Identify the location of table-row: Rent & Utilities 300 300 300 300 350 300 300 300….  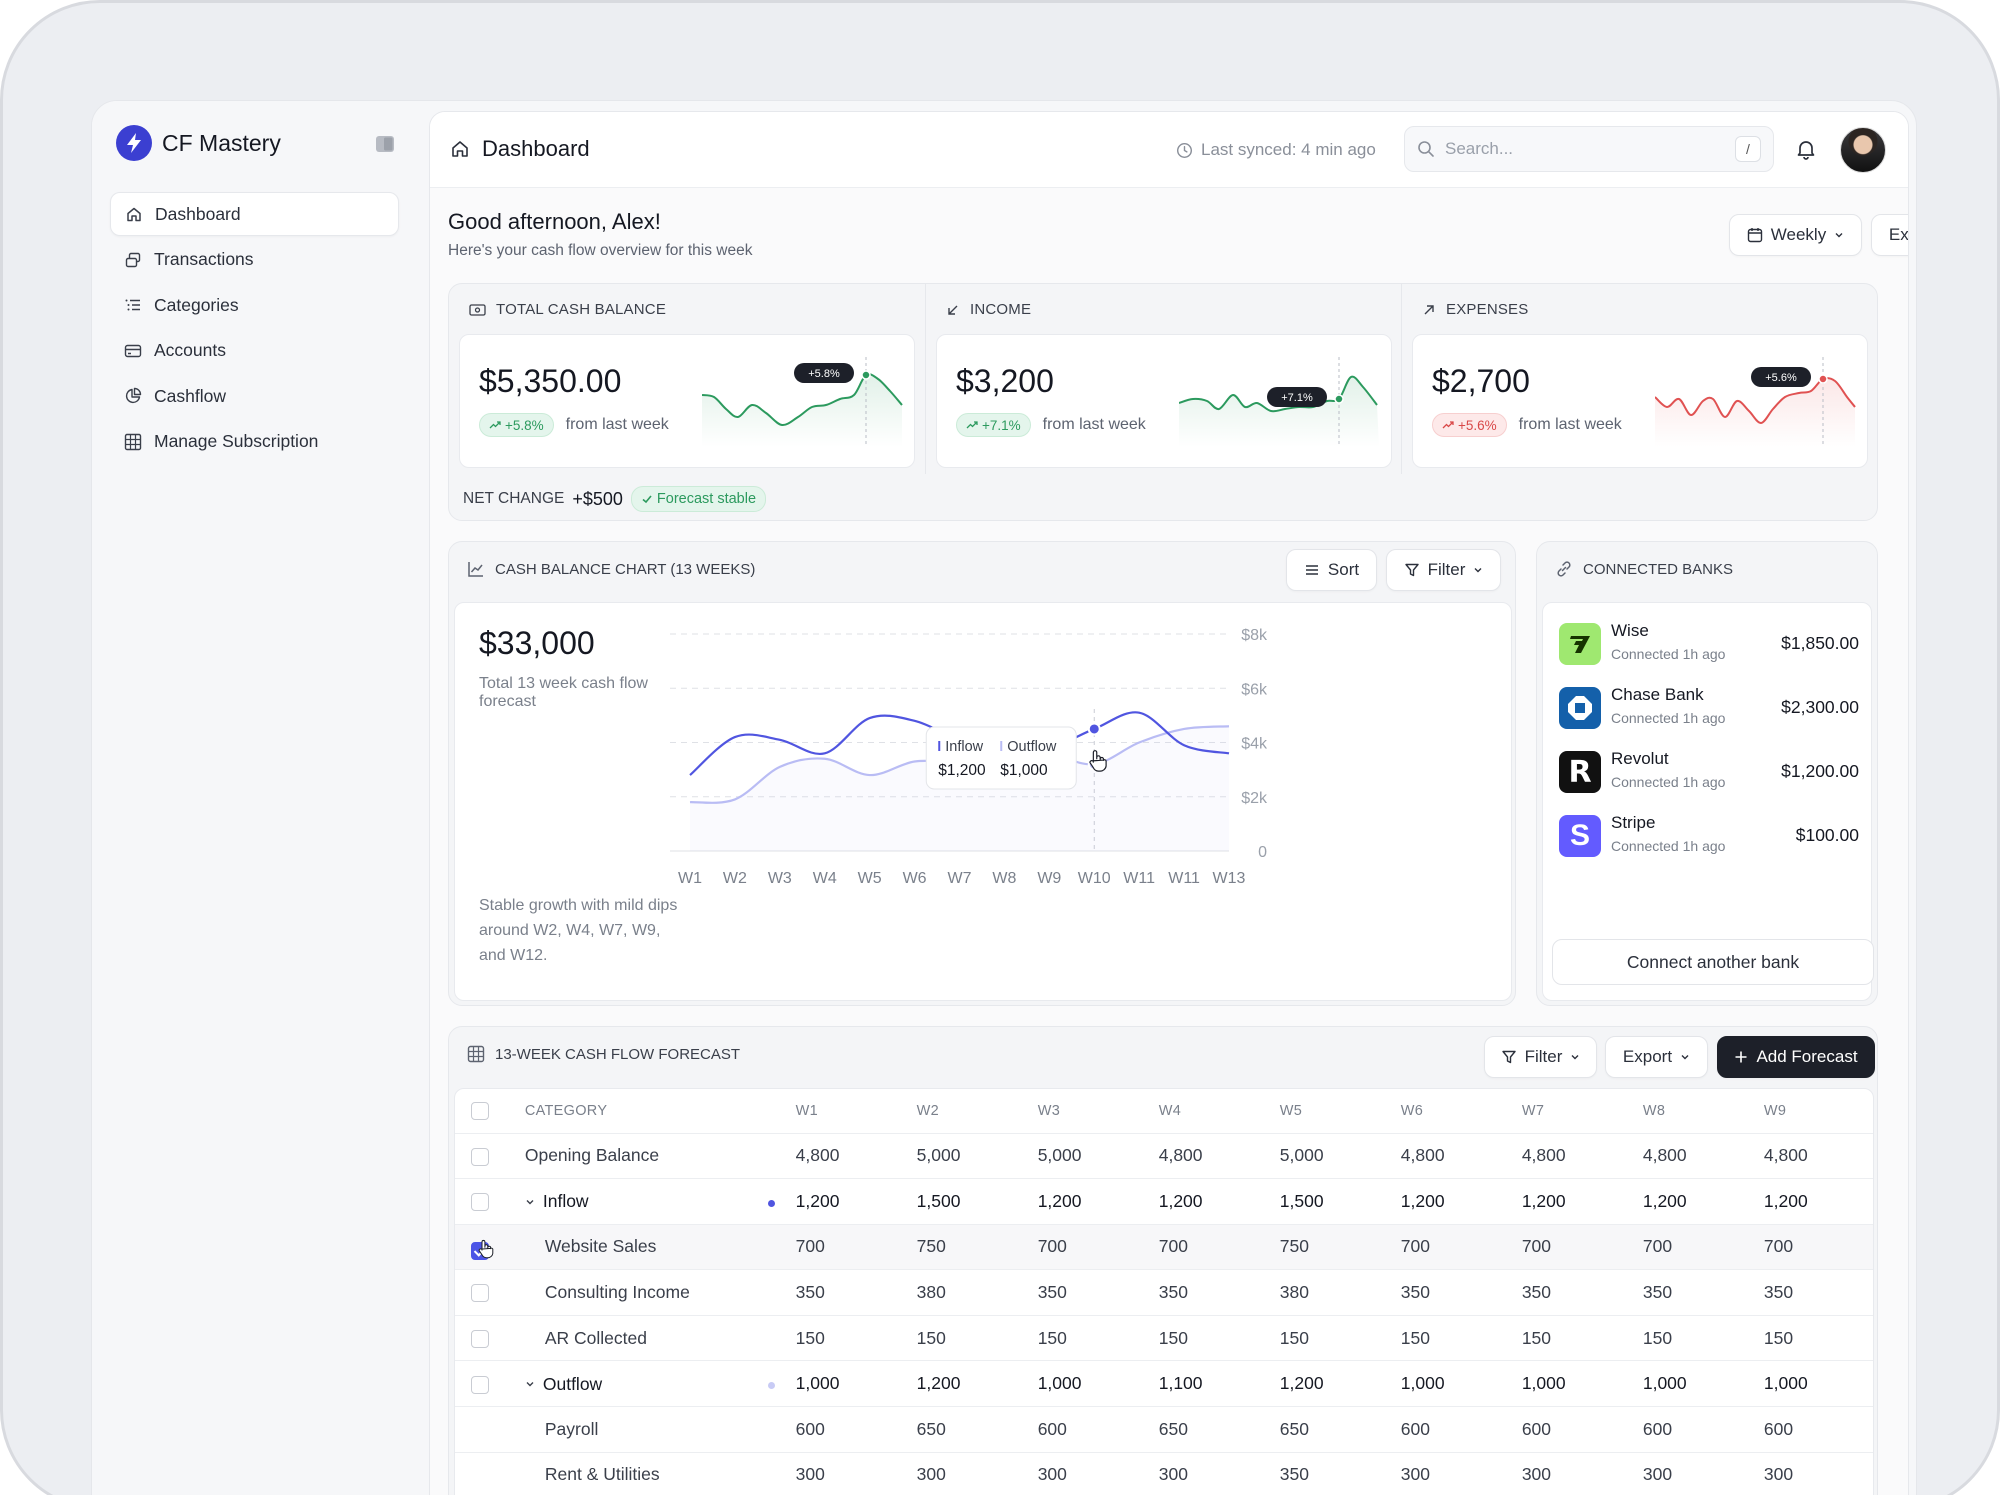
(1164, 1473).